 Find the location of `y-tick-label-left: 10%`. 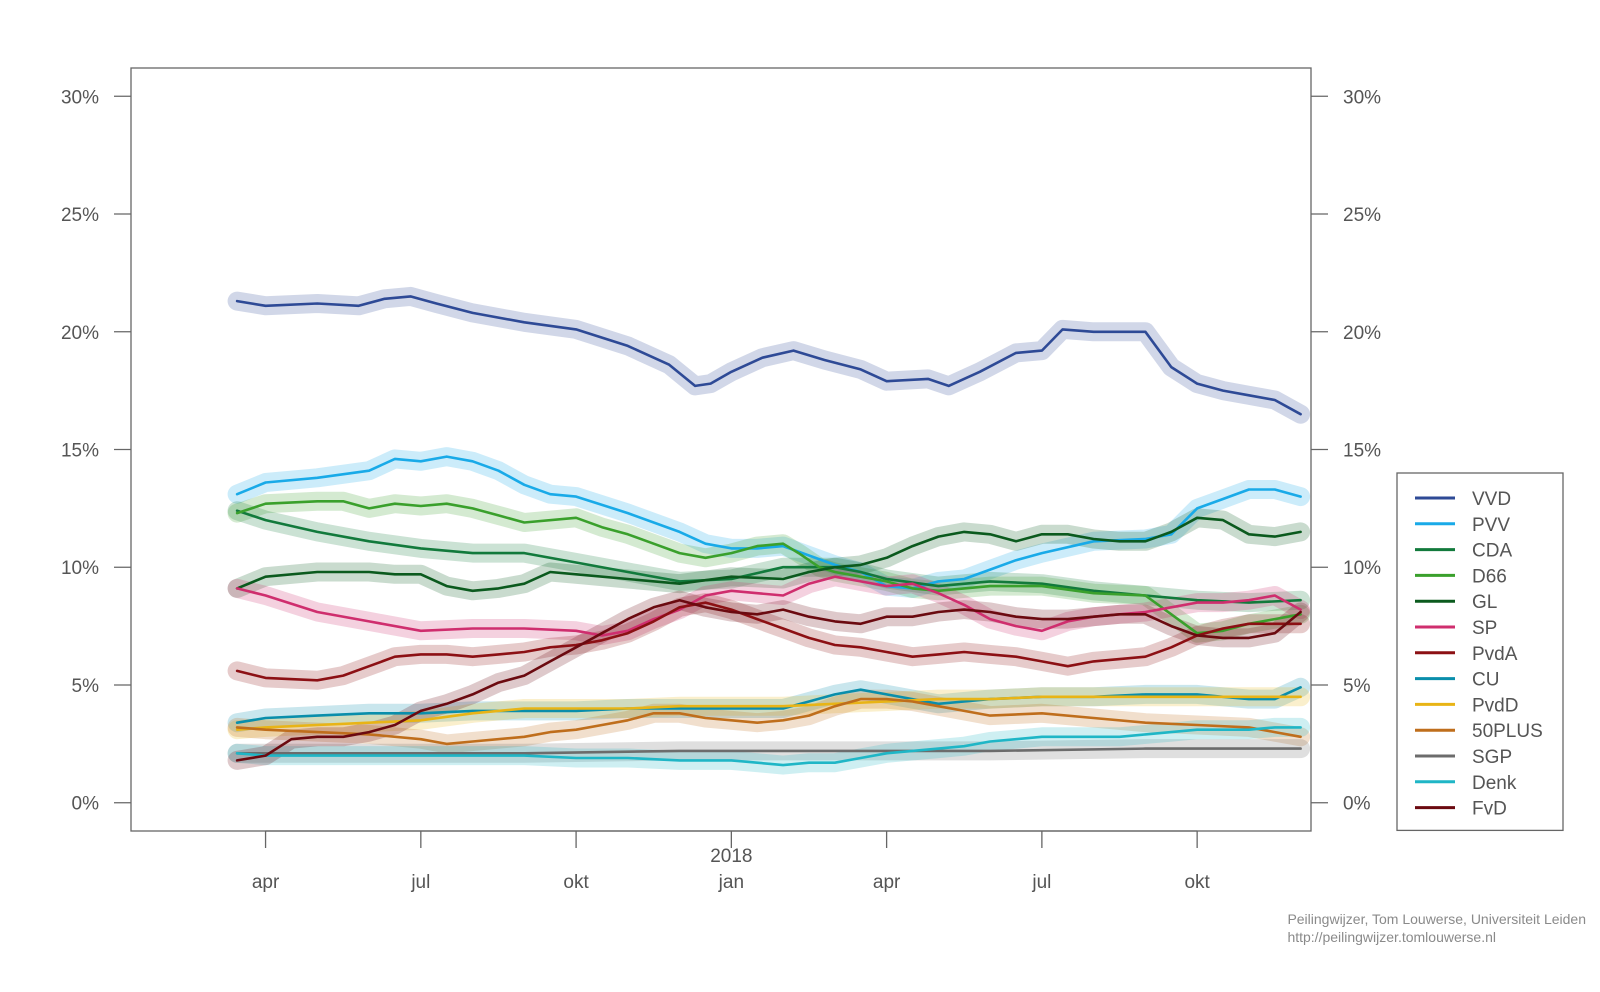

y-tick-label-left: 10% is located at coordinates (80, 568).